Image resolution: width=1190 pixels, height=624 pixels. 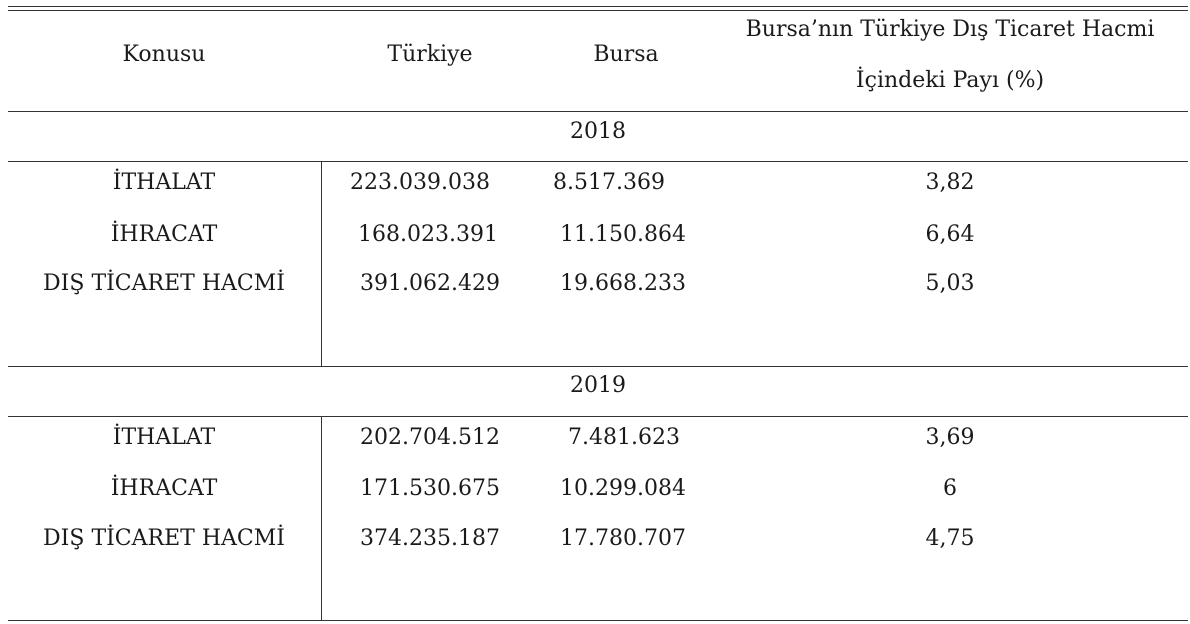 I want to click on row-turkiye: 168.023.391, so click(x=428, y=234).